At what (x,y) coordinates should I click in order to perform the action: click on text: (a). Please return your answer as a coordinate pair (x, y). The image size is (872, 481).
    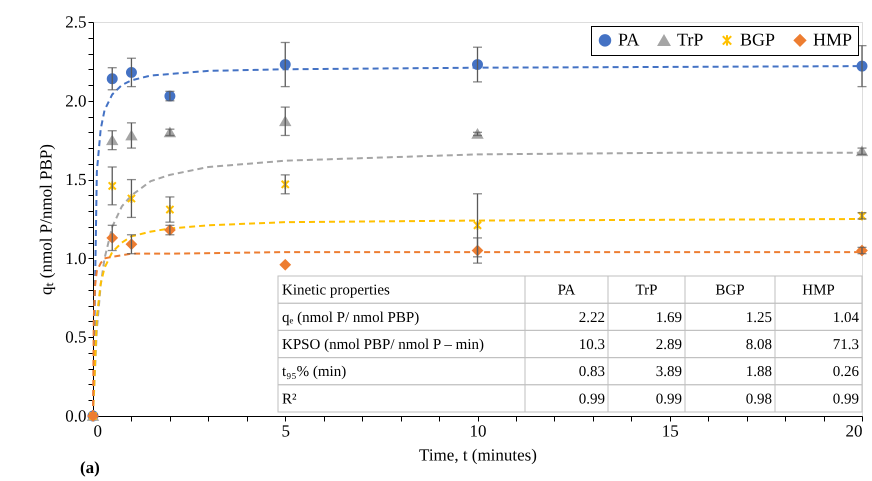
    Looking at the image, I should click on (90, 467).